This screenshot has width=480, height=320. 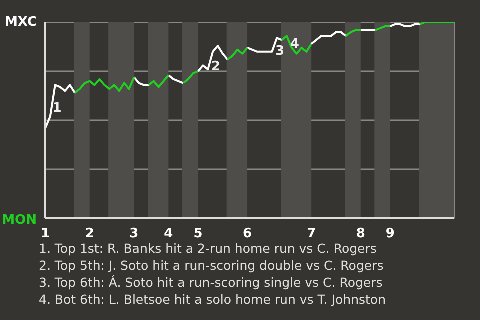 I want to click on text: 4. Bot 6th: L. Bletsoe hit a solo home run vs T. Johnston, so click(x=212, y=299).